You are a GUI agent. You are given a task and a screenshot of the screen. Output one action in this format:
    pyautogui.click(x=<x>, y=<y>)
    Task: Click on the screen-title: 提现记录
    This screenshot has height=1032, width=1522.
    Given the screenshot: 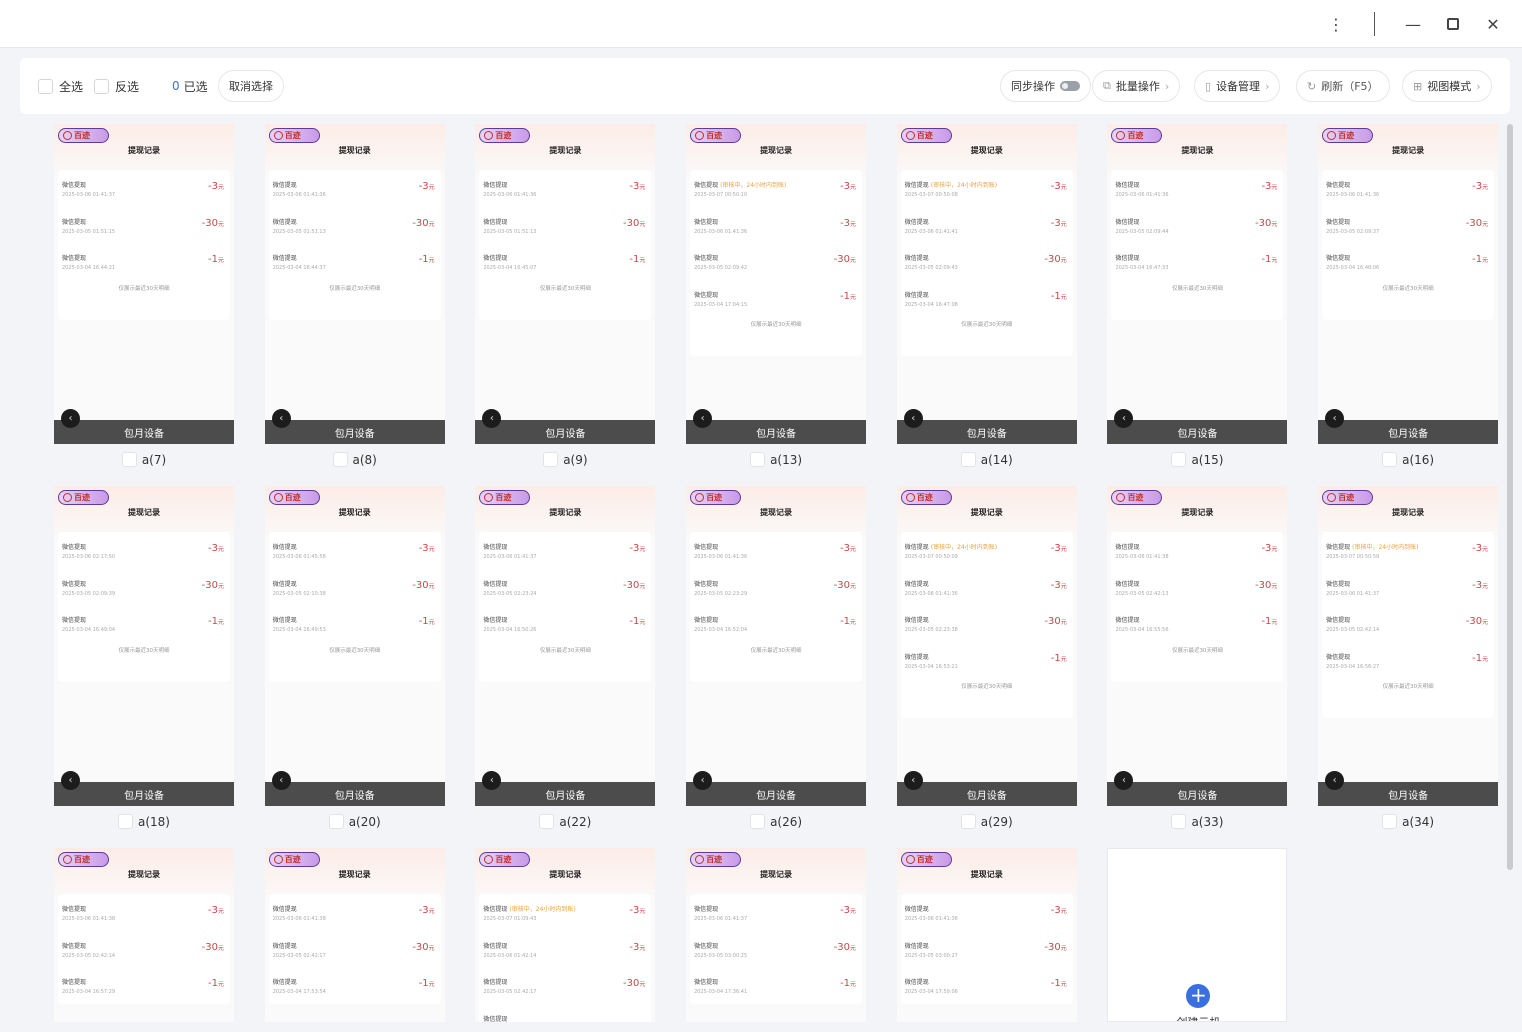 What is the action you would take?
    pyautogui.click(x=1197, y=512)
    